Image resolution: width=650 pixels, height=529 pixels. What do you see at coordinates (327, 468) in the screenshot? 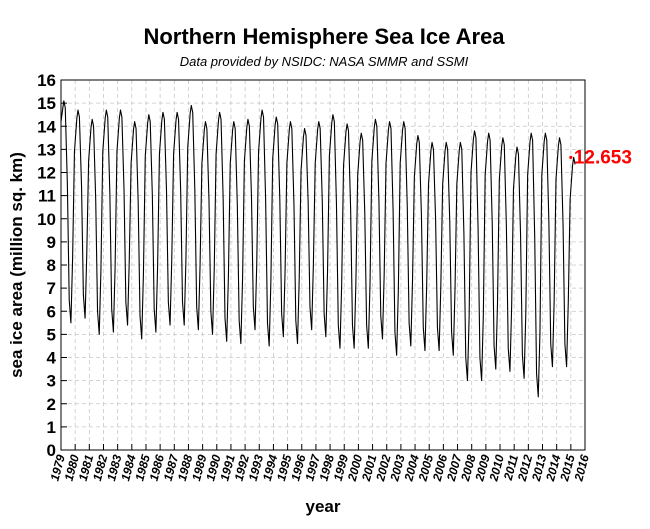
I see `x-tick-label: 1998` at bounding box center [327, 468].